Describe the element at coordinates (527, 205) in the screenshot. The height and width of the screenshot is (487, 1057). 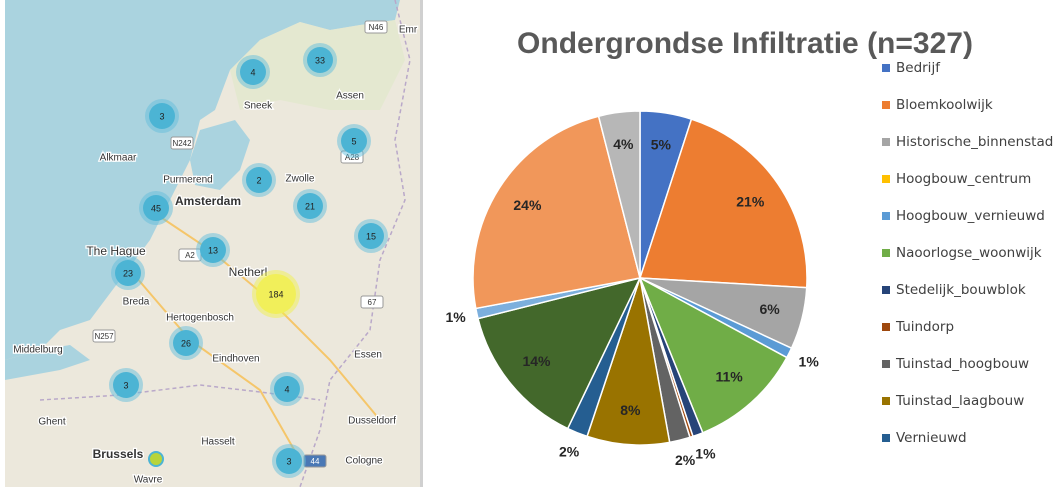
I see `data-label: 24%` at that location.